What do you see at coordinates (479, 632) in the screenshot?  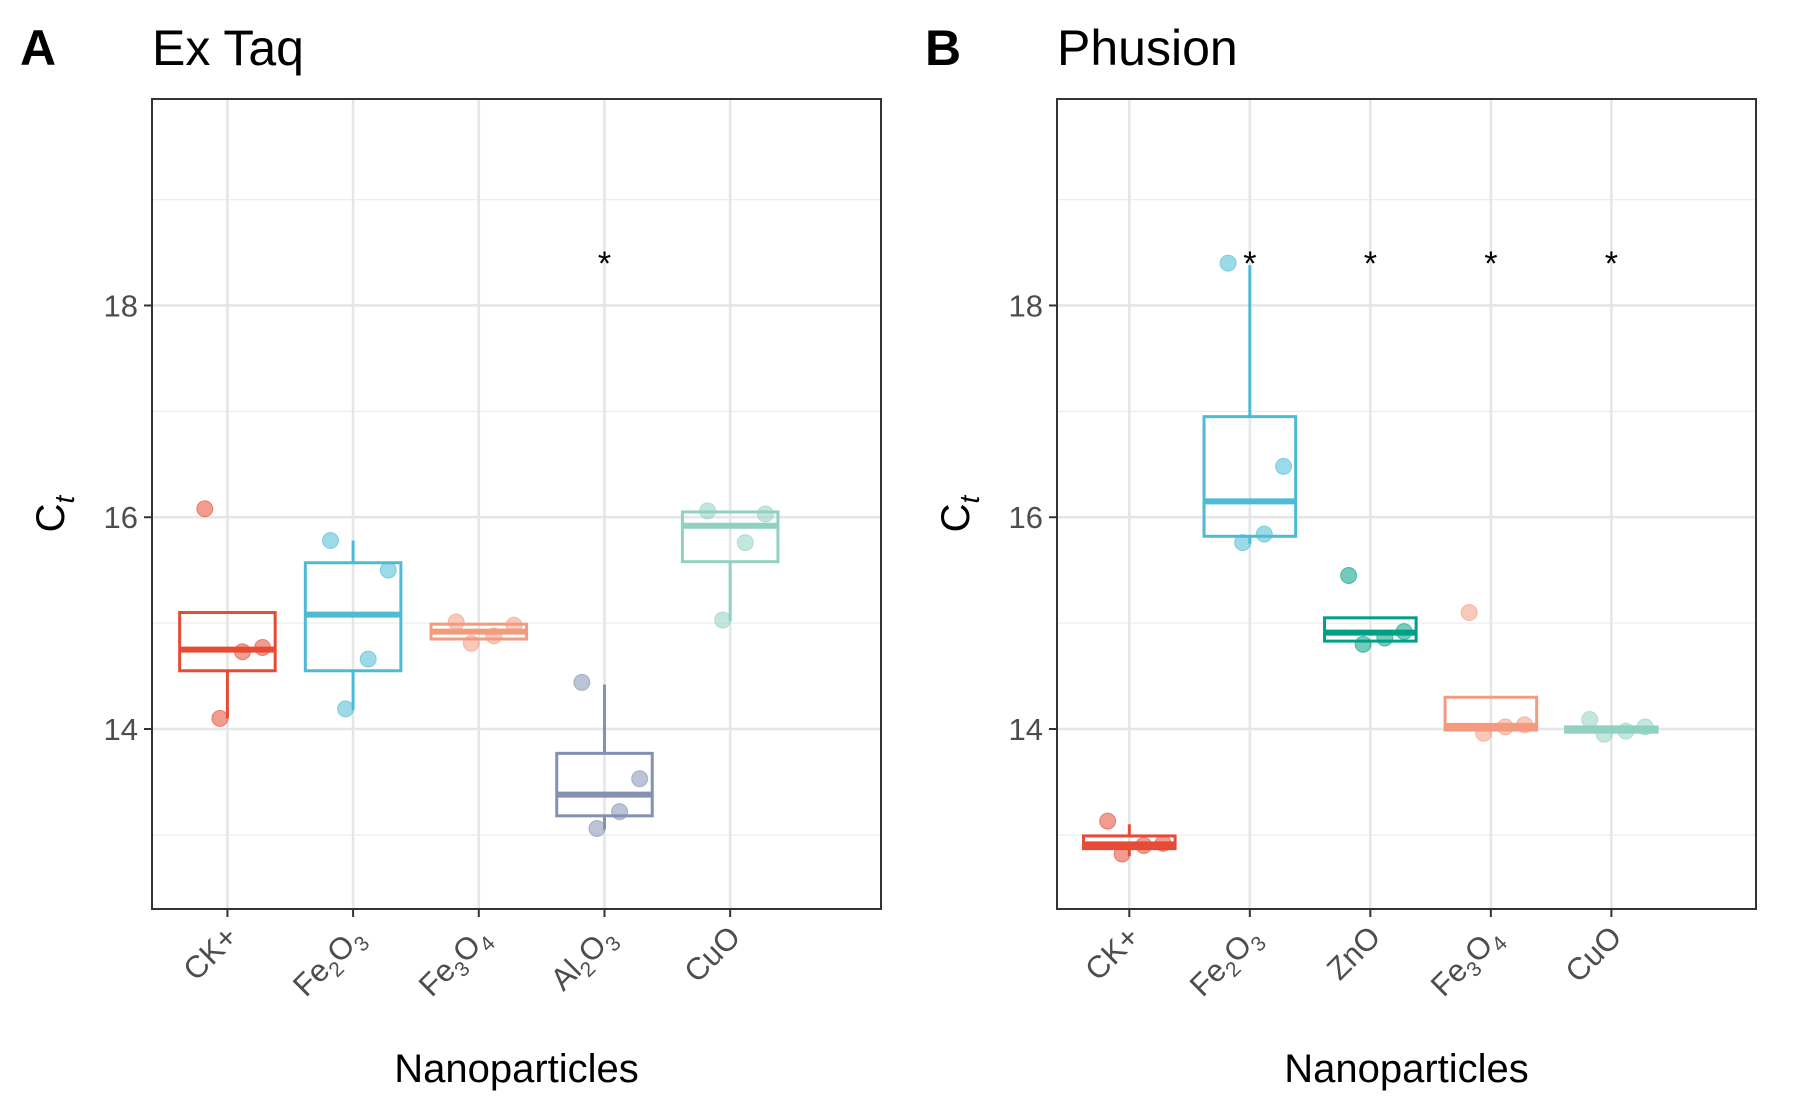 I see `box-fe3o4` at bounding box center [479, 632].